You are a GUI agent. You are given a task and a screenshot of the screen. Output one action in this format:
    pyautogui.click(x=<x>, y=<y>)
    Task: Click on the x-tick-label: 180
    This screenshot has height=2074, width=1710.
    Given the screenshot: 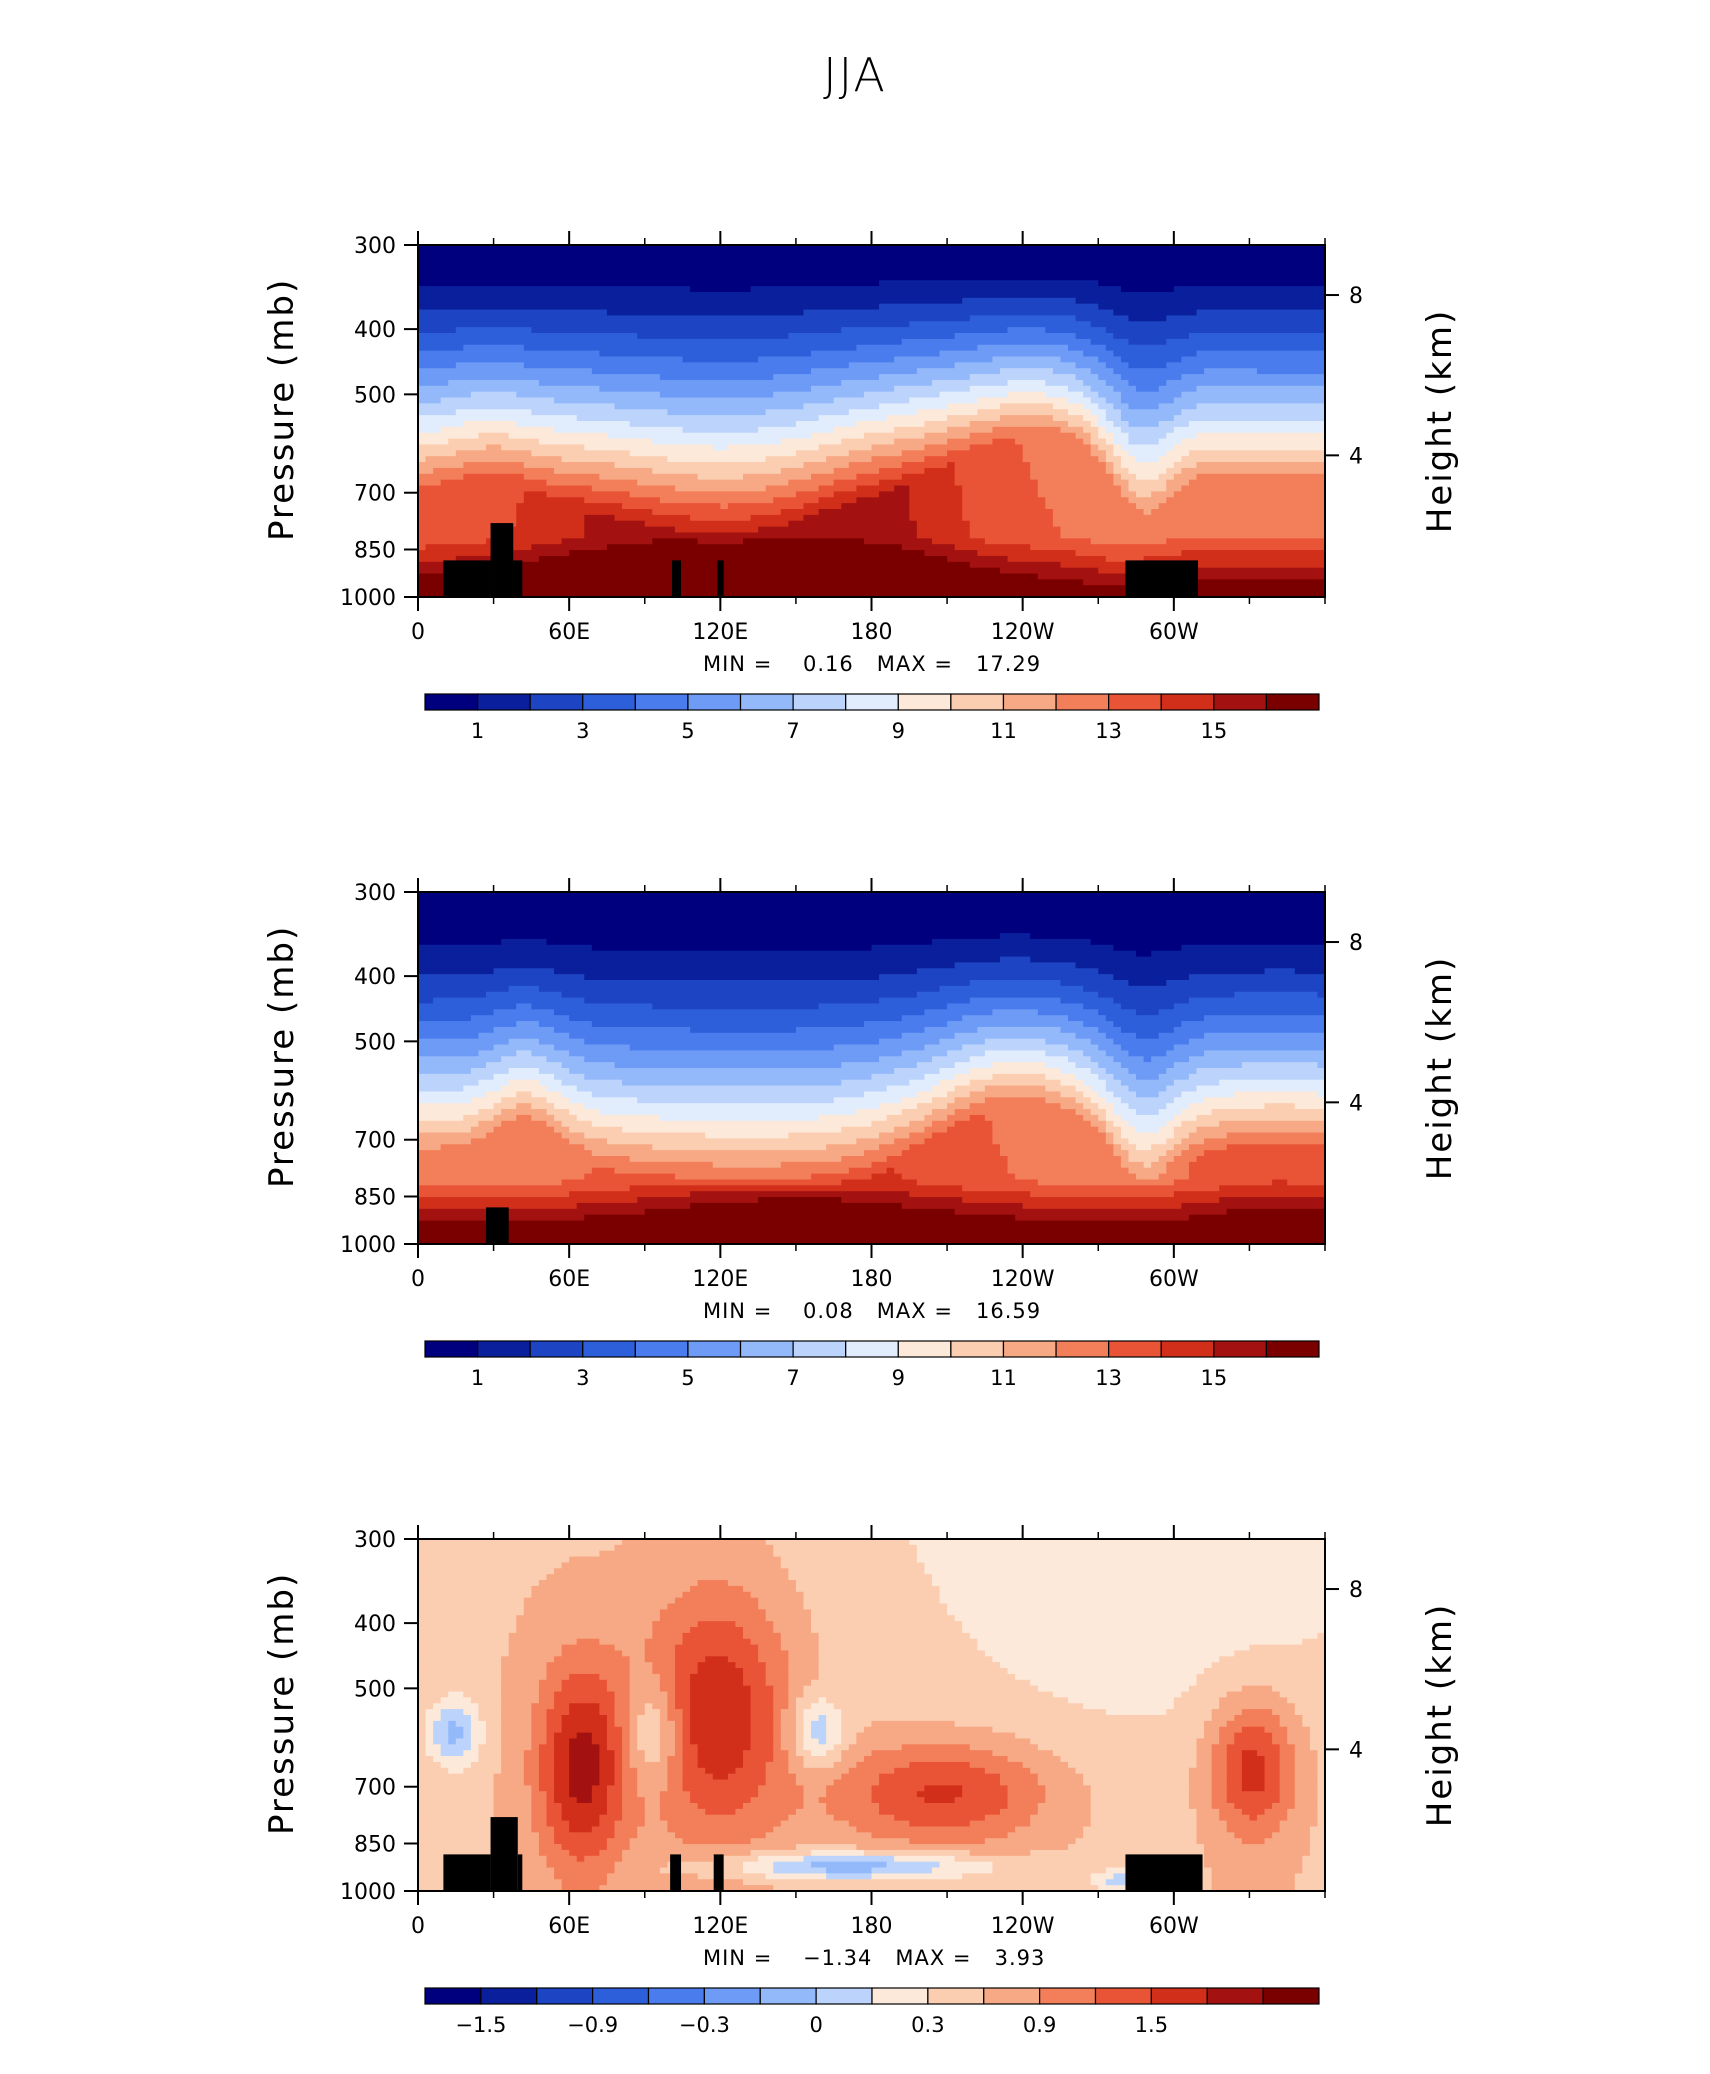 What is the action you would take?
    pyautogui.click(x=872, y=632)
    